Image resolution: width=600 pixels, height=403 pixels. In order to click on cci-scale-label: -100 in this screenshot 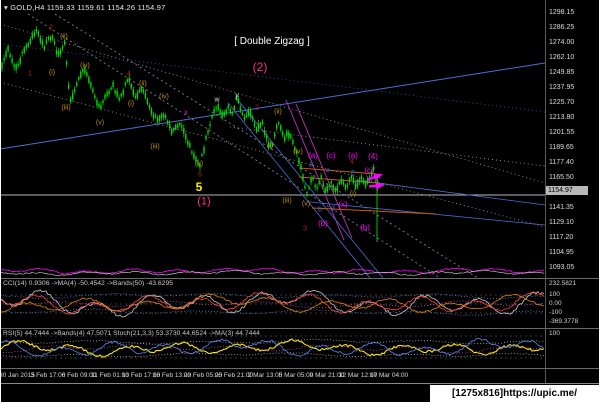, I will do `click(556, 312)`.